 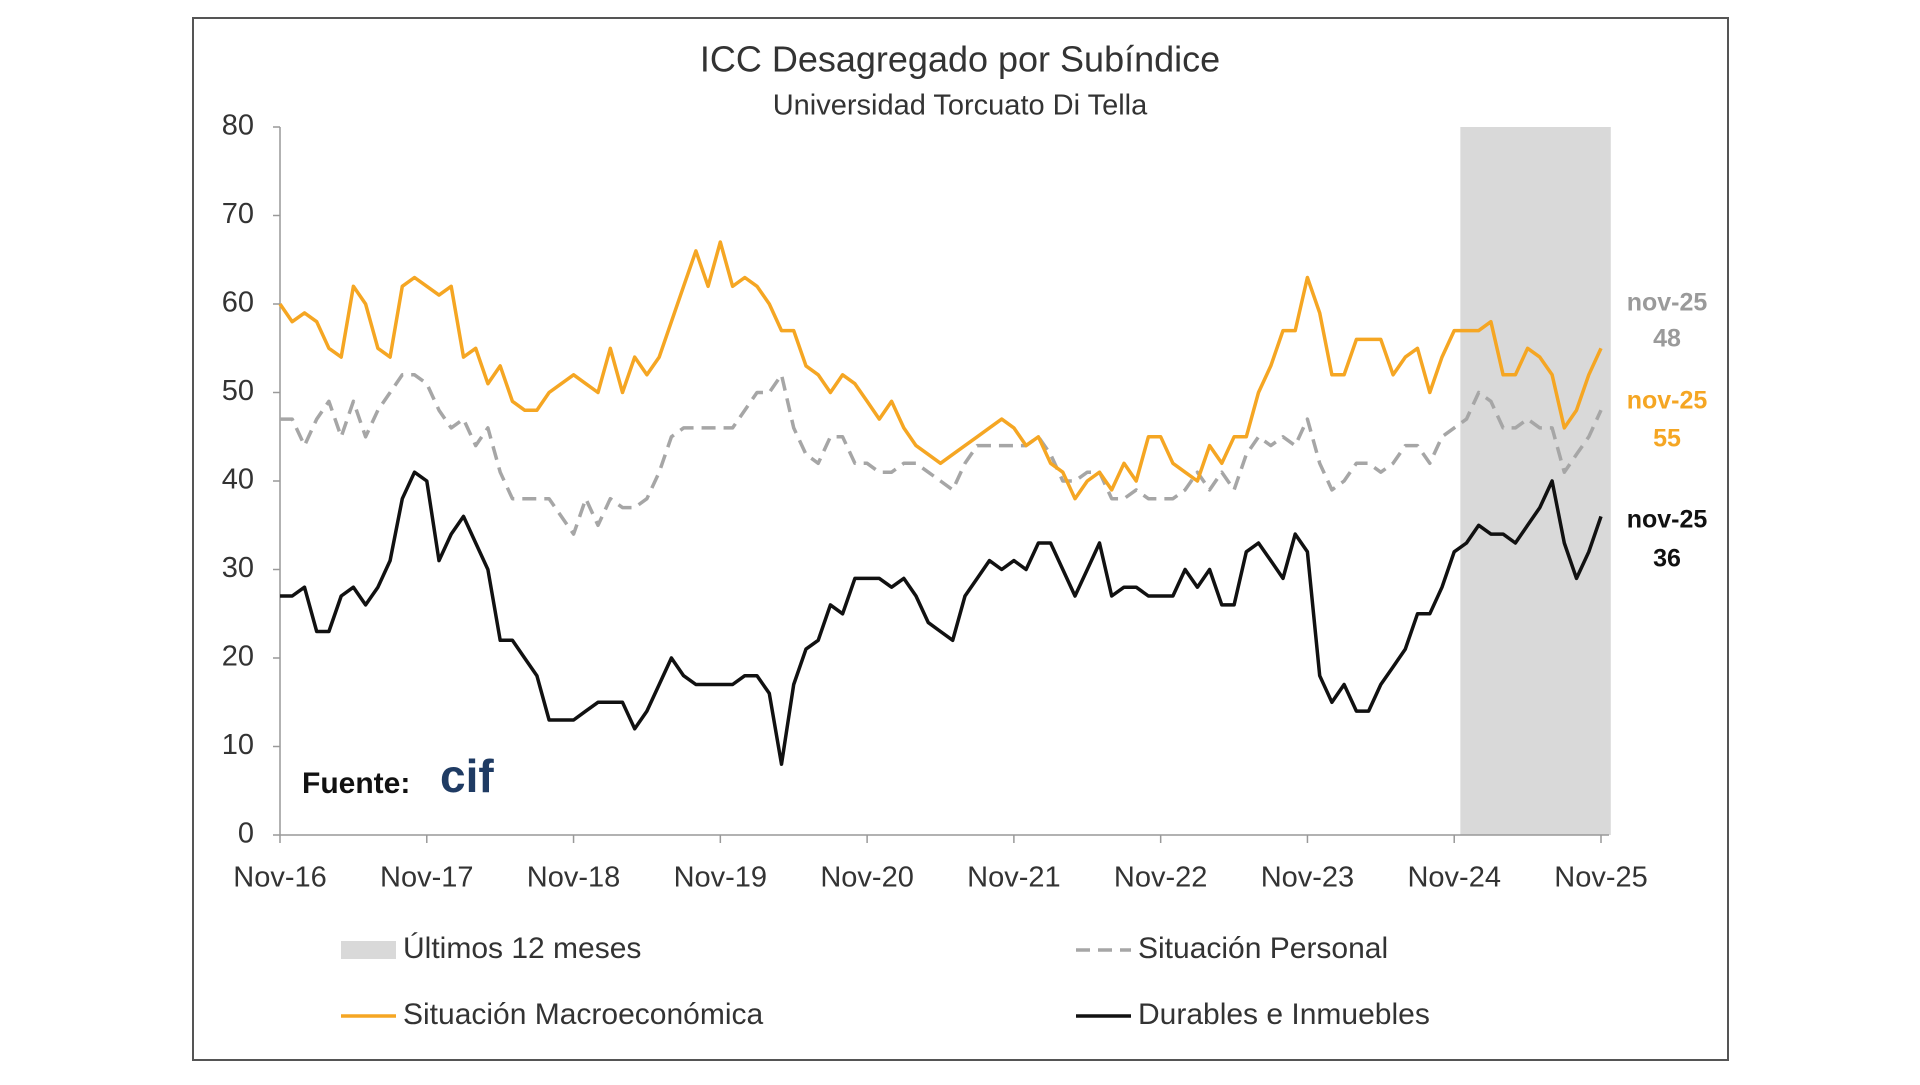 What do you see at coordinates (1667, 339) in the screenshot?
I see `end-value-label: 48` at bounding box center [1667, 339].